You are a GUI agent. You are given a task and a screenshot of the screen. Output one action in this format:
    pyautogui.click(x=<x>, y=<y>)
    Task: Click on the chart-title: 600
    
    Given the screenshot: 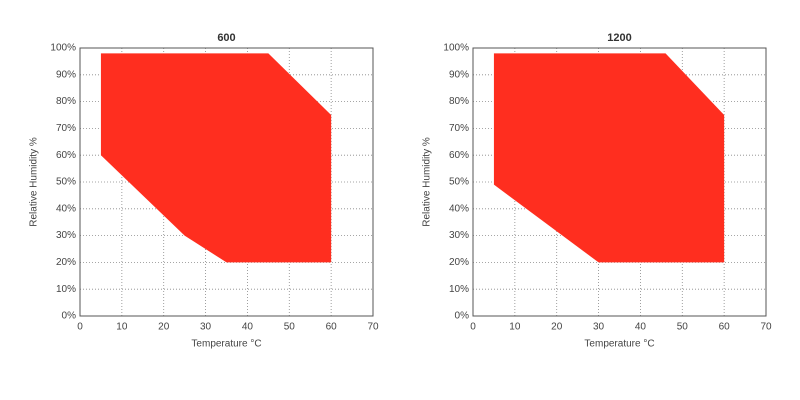 What is the action you would take?
    pyautogui.click(x=226, y=38)
    